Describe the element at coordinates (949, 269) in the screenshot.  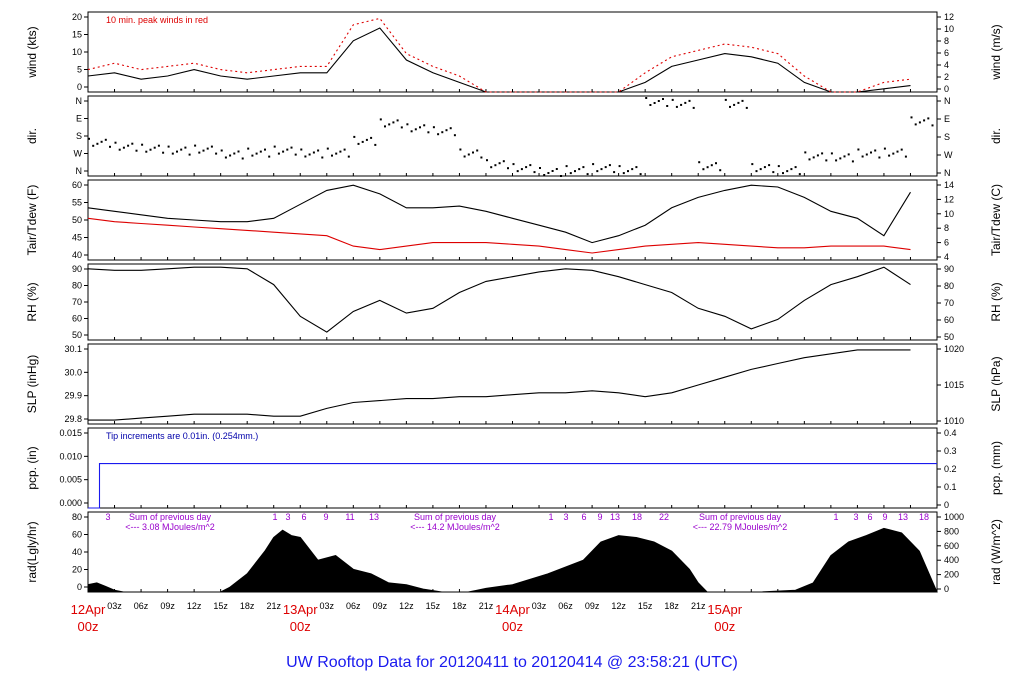
I see `rh-right-tick-label: 90` at that location.